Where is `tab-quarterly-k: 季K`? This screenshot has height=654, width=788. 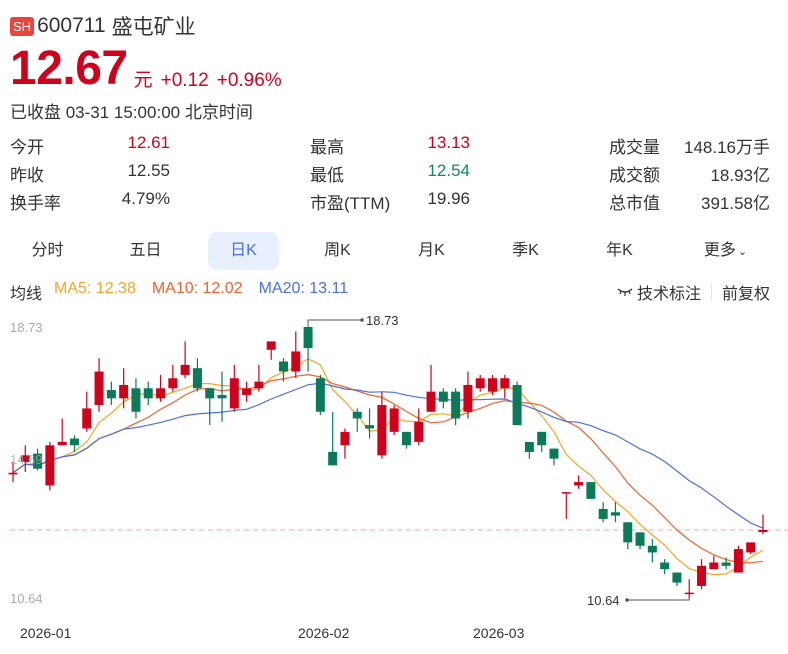 tab-quarterly-k: 季K is located at coordinates (525, 250).